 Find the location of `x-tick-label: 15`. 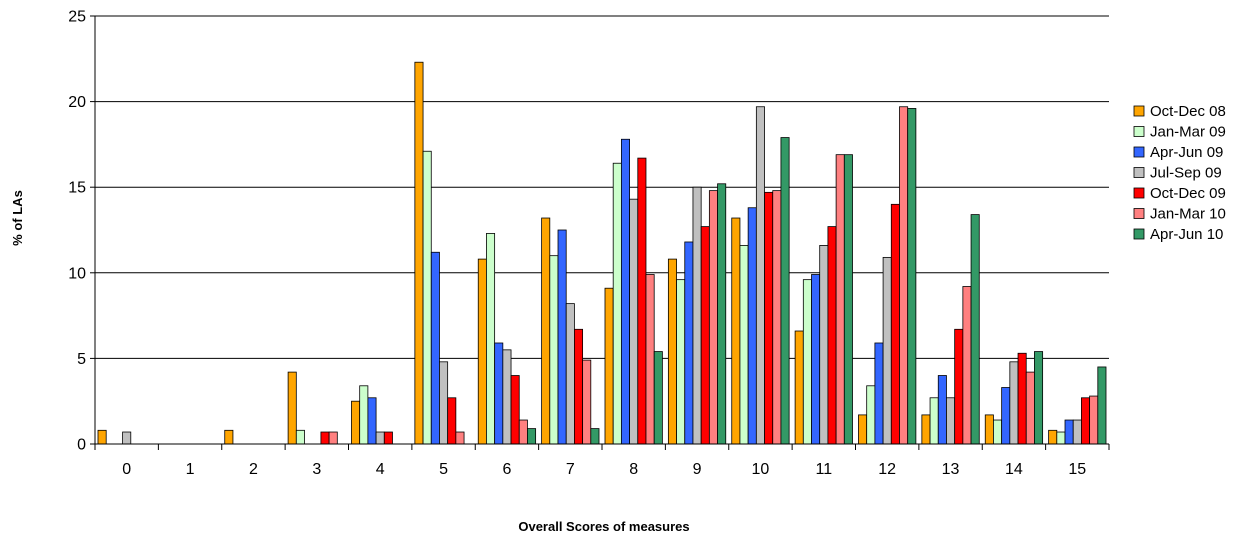

x-tick-label: 15 is located at coordinates (1077, 469).